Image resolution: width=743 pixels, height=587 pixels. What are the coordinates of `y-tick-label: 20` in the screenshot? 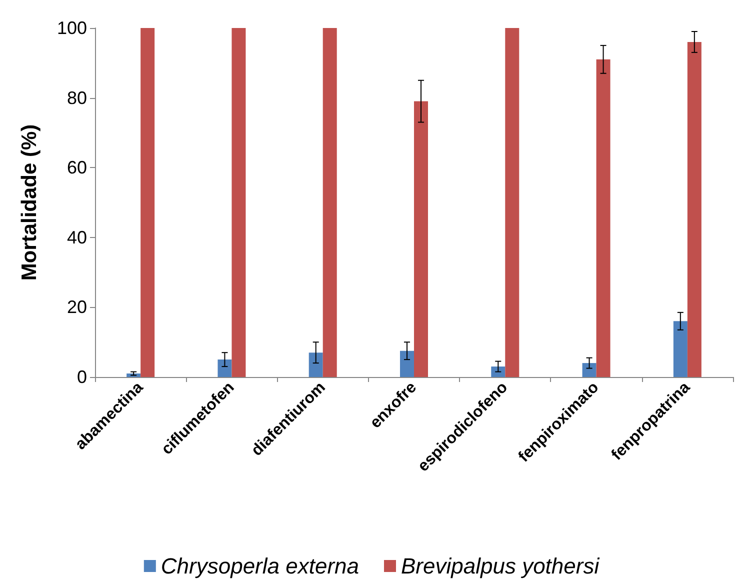 It's located at (76, 307).